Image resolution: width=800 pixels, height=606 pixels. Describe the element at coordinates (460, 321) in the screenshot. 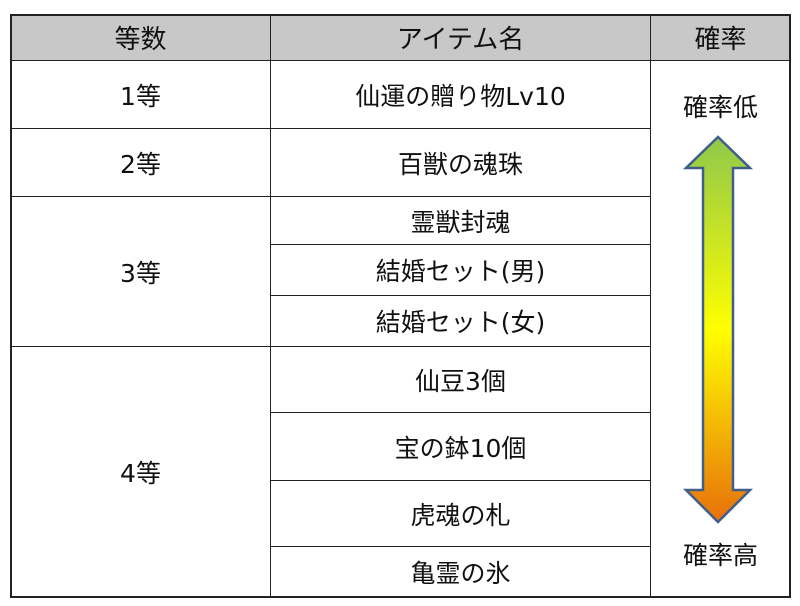

I see `item-cell: 結婚セット(女)` at that location.